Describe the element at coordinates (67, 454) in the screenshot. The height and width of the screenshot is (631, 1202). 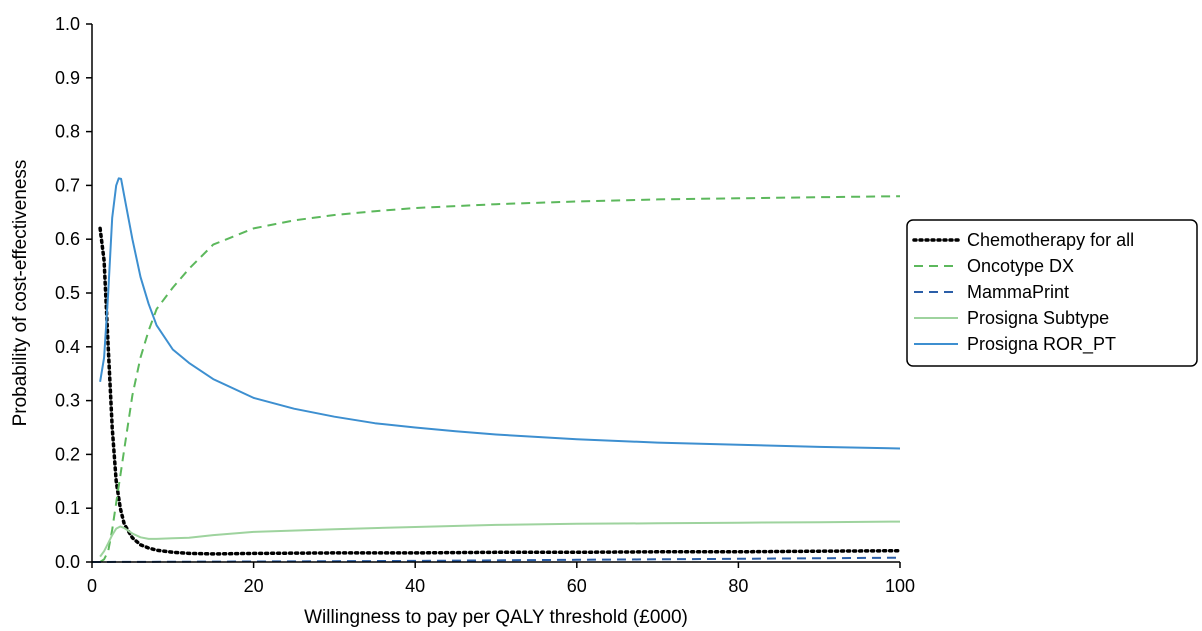
I see `y-tick-label: 0.2` at that location.